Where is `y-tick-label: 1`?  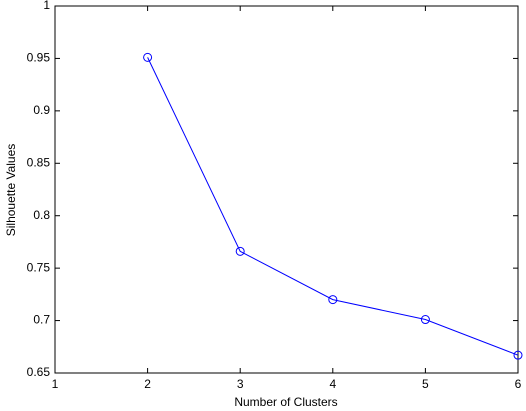 y-tick-label: 1 is located at coordinates (46, 6).